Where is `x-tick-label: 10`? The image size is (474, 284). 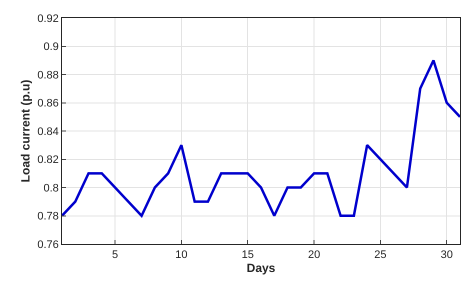 x-tick-label: 10 is located at coordinates (181, 255).